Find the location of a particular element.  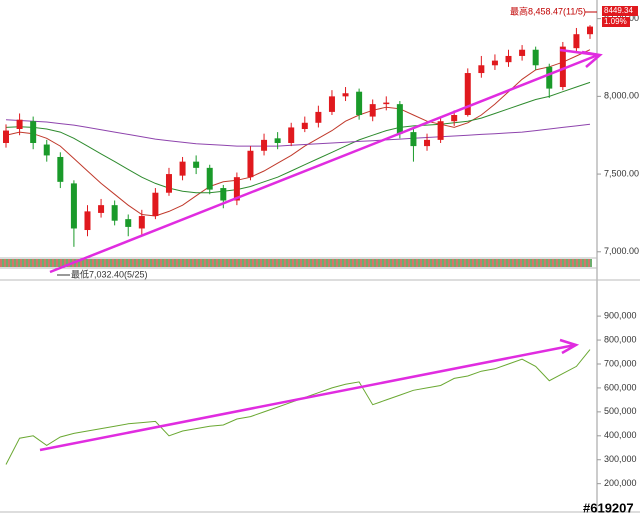

y-tick-label: 200,000 is located at coordinates (620, 483).